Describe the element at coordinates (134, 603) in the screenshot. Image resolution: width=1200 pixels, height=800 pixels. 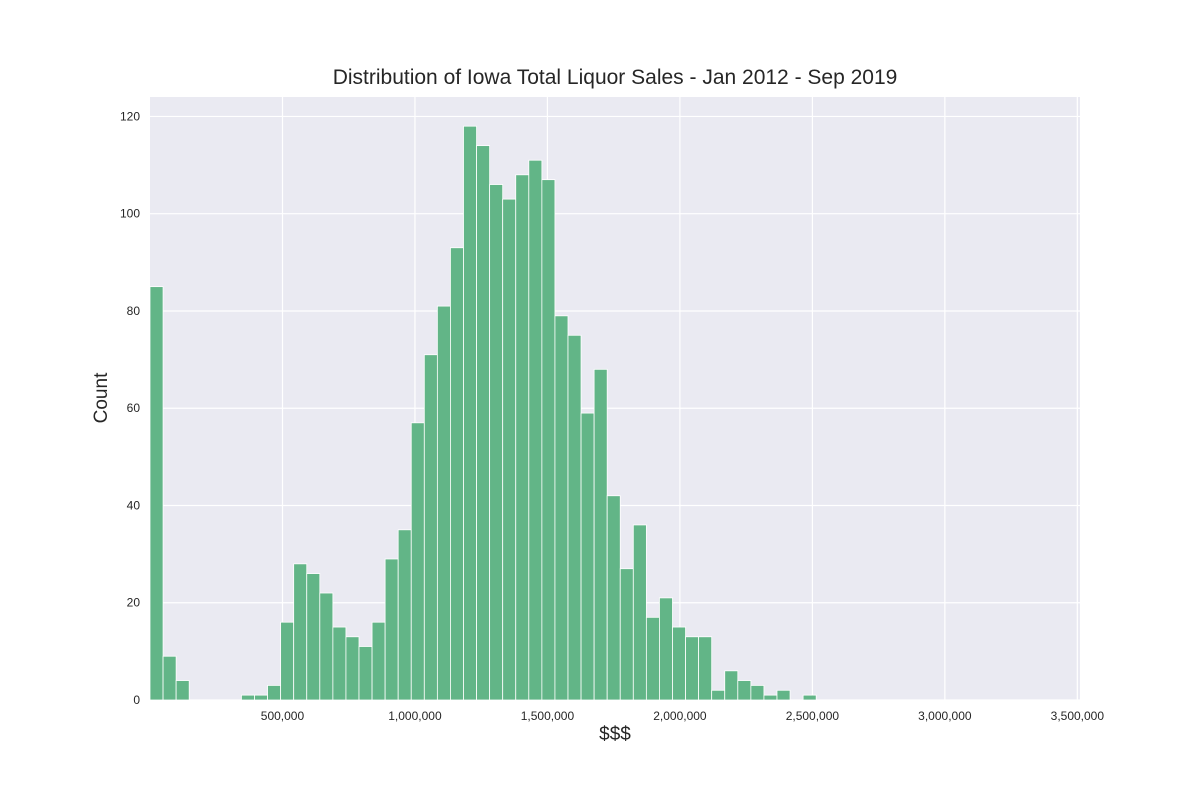
I see `y-tick-label: 20` at that location.